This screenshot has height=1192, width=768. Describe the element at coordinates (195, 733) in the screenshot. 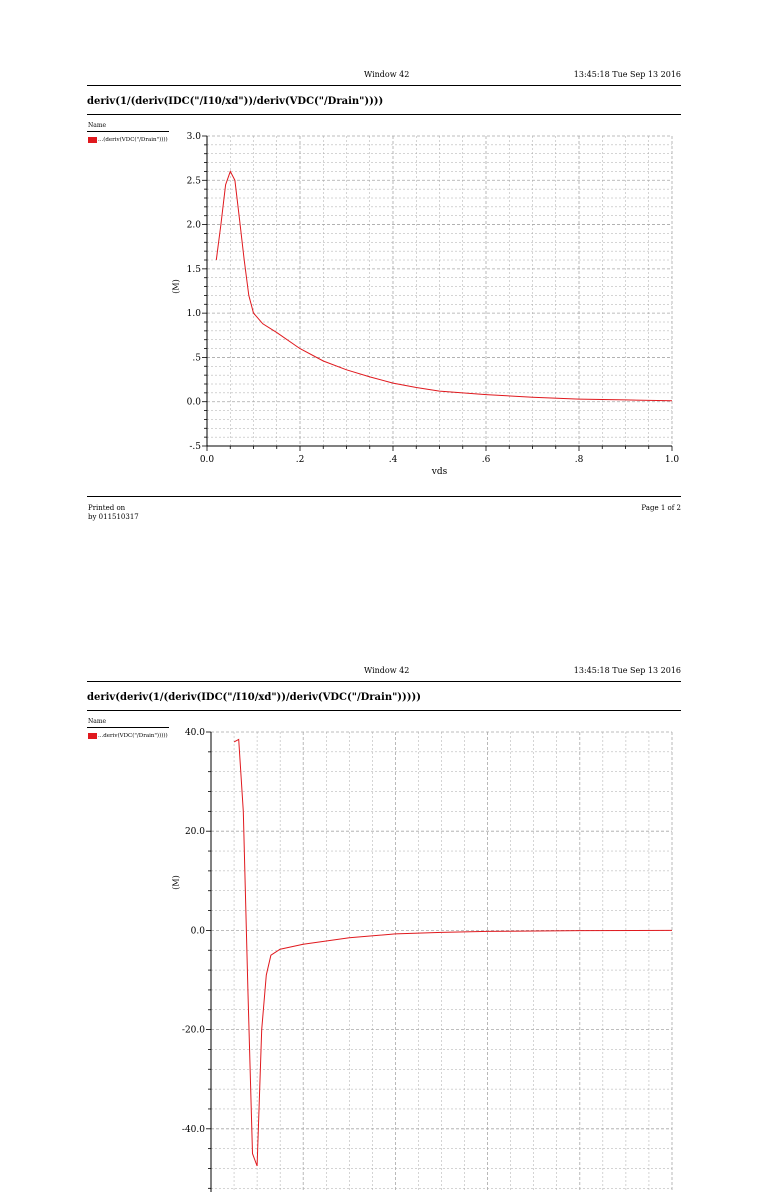

I see `y-tick-label: 40.0` at that location.